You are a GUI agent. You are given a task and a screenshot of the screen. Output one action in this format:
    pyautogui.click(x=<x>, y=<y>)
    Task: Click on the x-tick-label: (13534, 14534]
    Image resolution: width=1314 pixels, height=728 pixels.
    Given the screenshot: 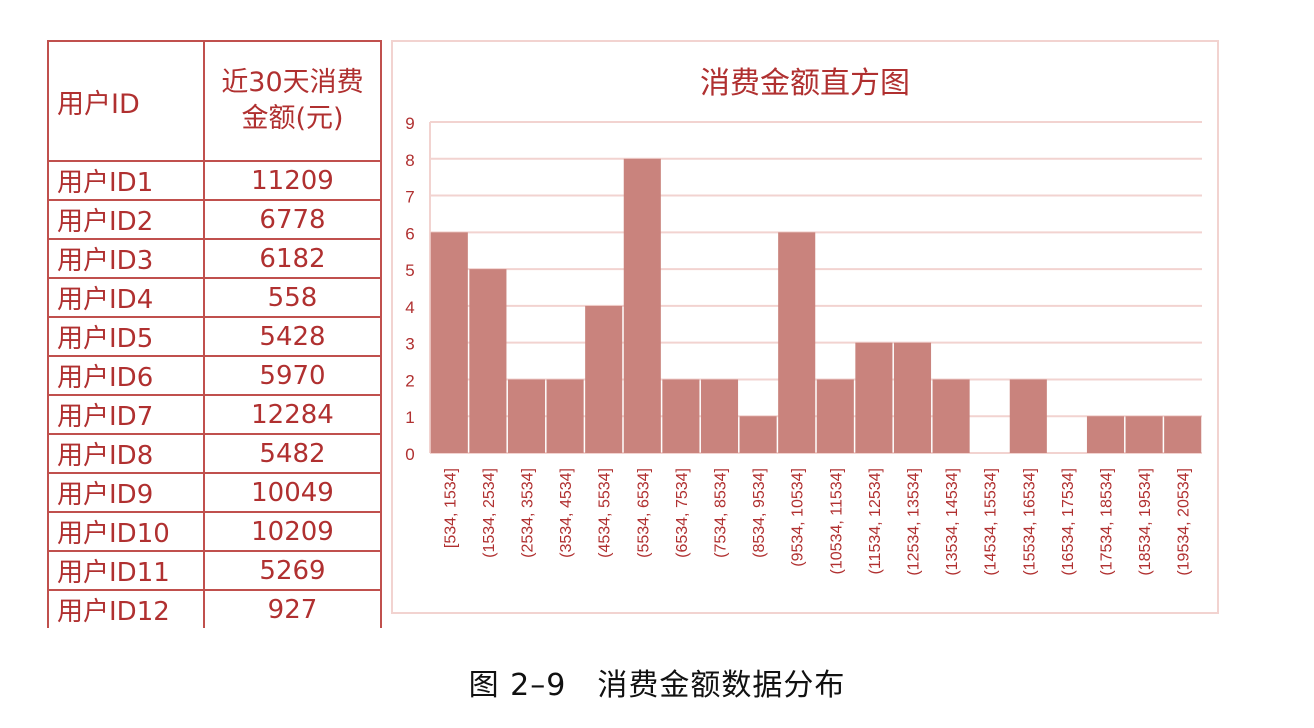 What is the action you would take?
    pyautogui.click(x=952, y=522)
    